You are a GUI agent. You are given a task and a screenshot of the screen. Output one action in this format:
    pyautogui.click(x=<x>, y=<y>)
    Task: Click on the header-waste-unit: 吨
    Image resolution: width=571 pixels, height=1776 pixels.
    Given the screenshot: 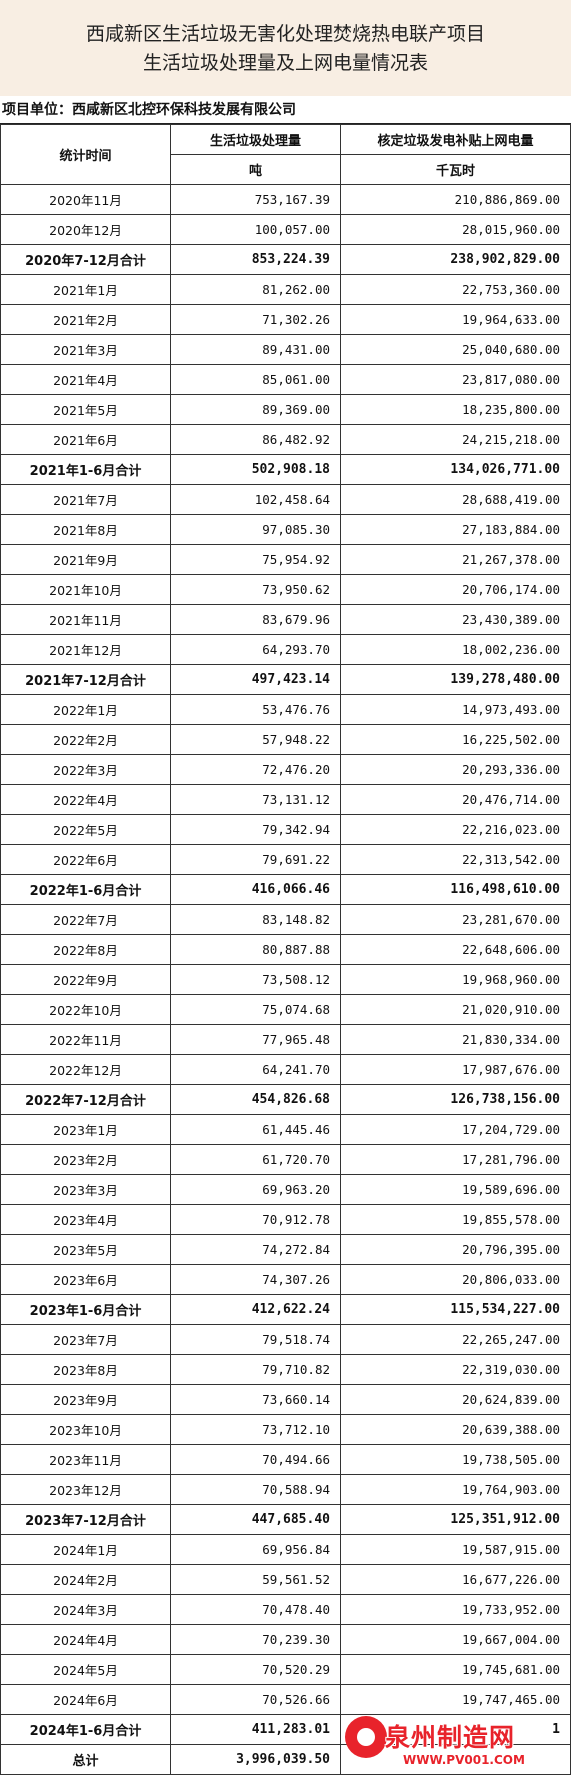 What is the action you would take?
    pyautogui.click(x=255, y=169)
    